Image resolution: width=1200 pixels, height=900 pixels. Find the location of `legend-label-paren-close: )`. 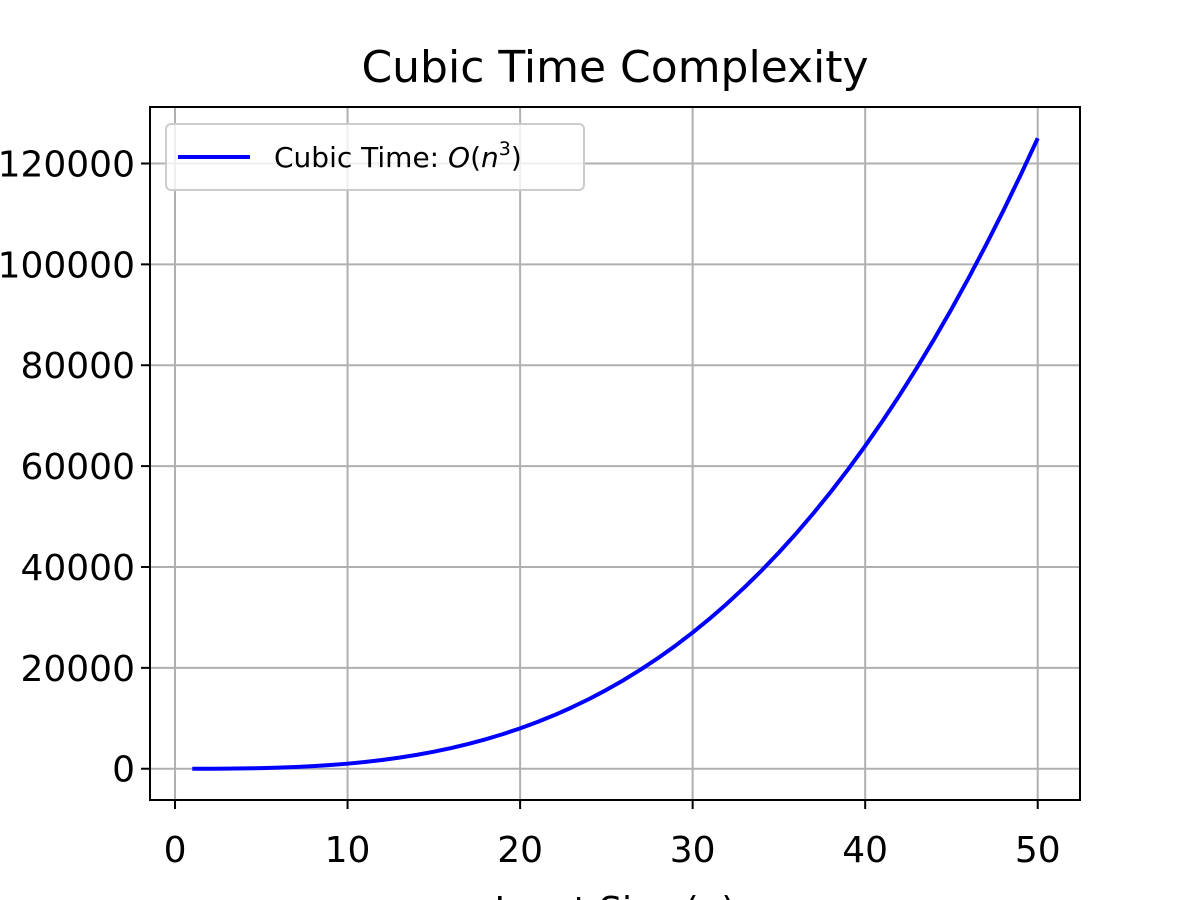

legend-label-paren-close: ) is located at coordinates (516, 157).